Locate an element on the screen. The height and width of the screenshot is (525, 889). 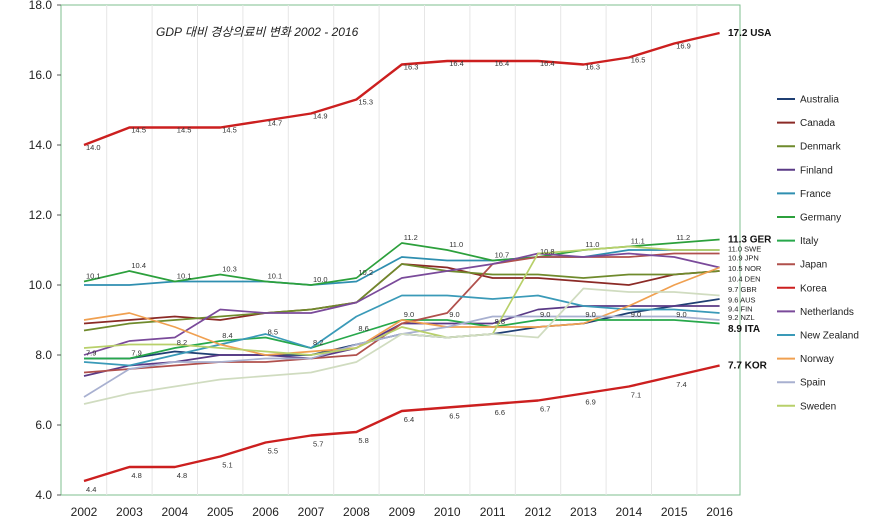
end-label: 10.9 JPN is located at coordinates (743, 258).